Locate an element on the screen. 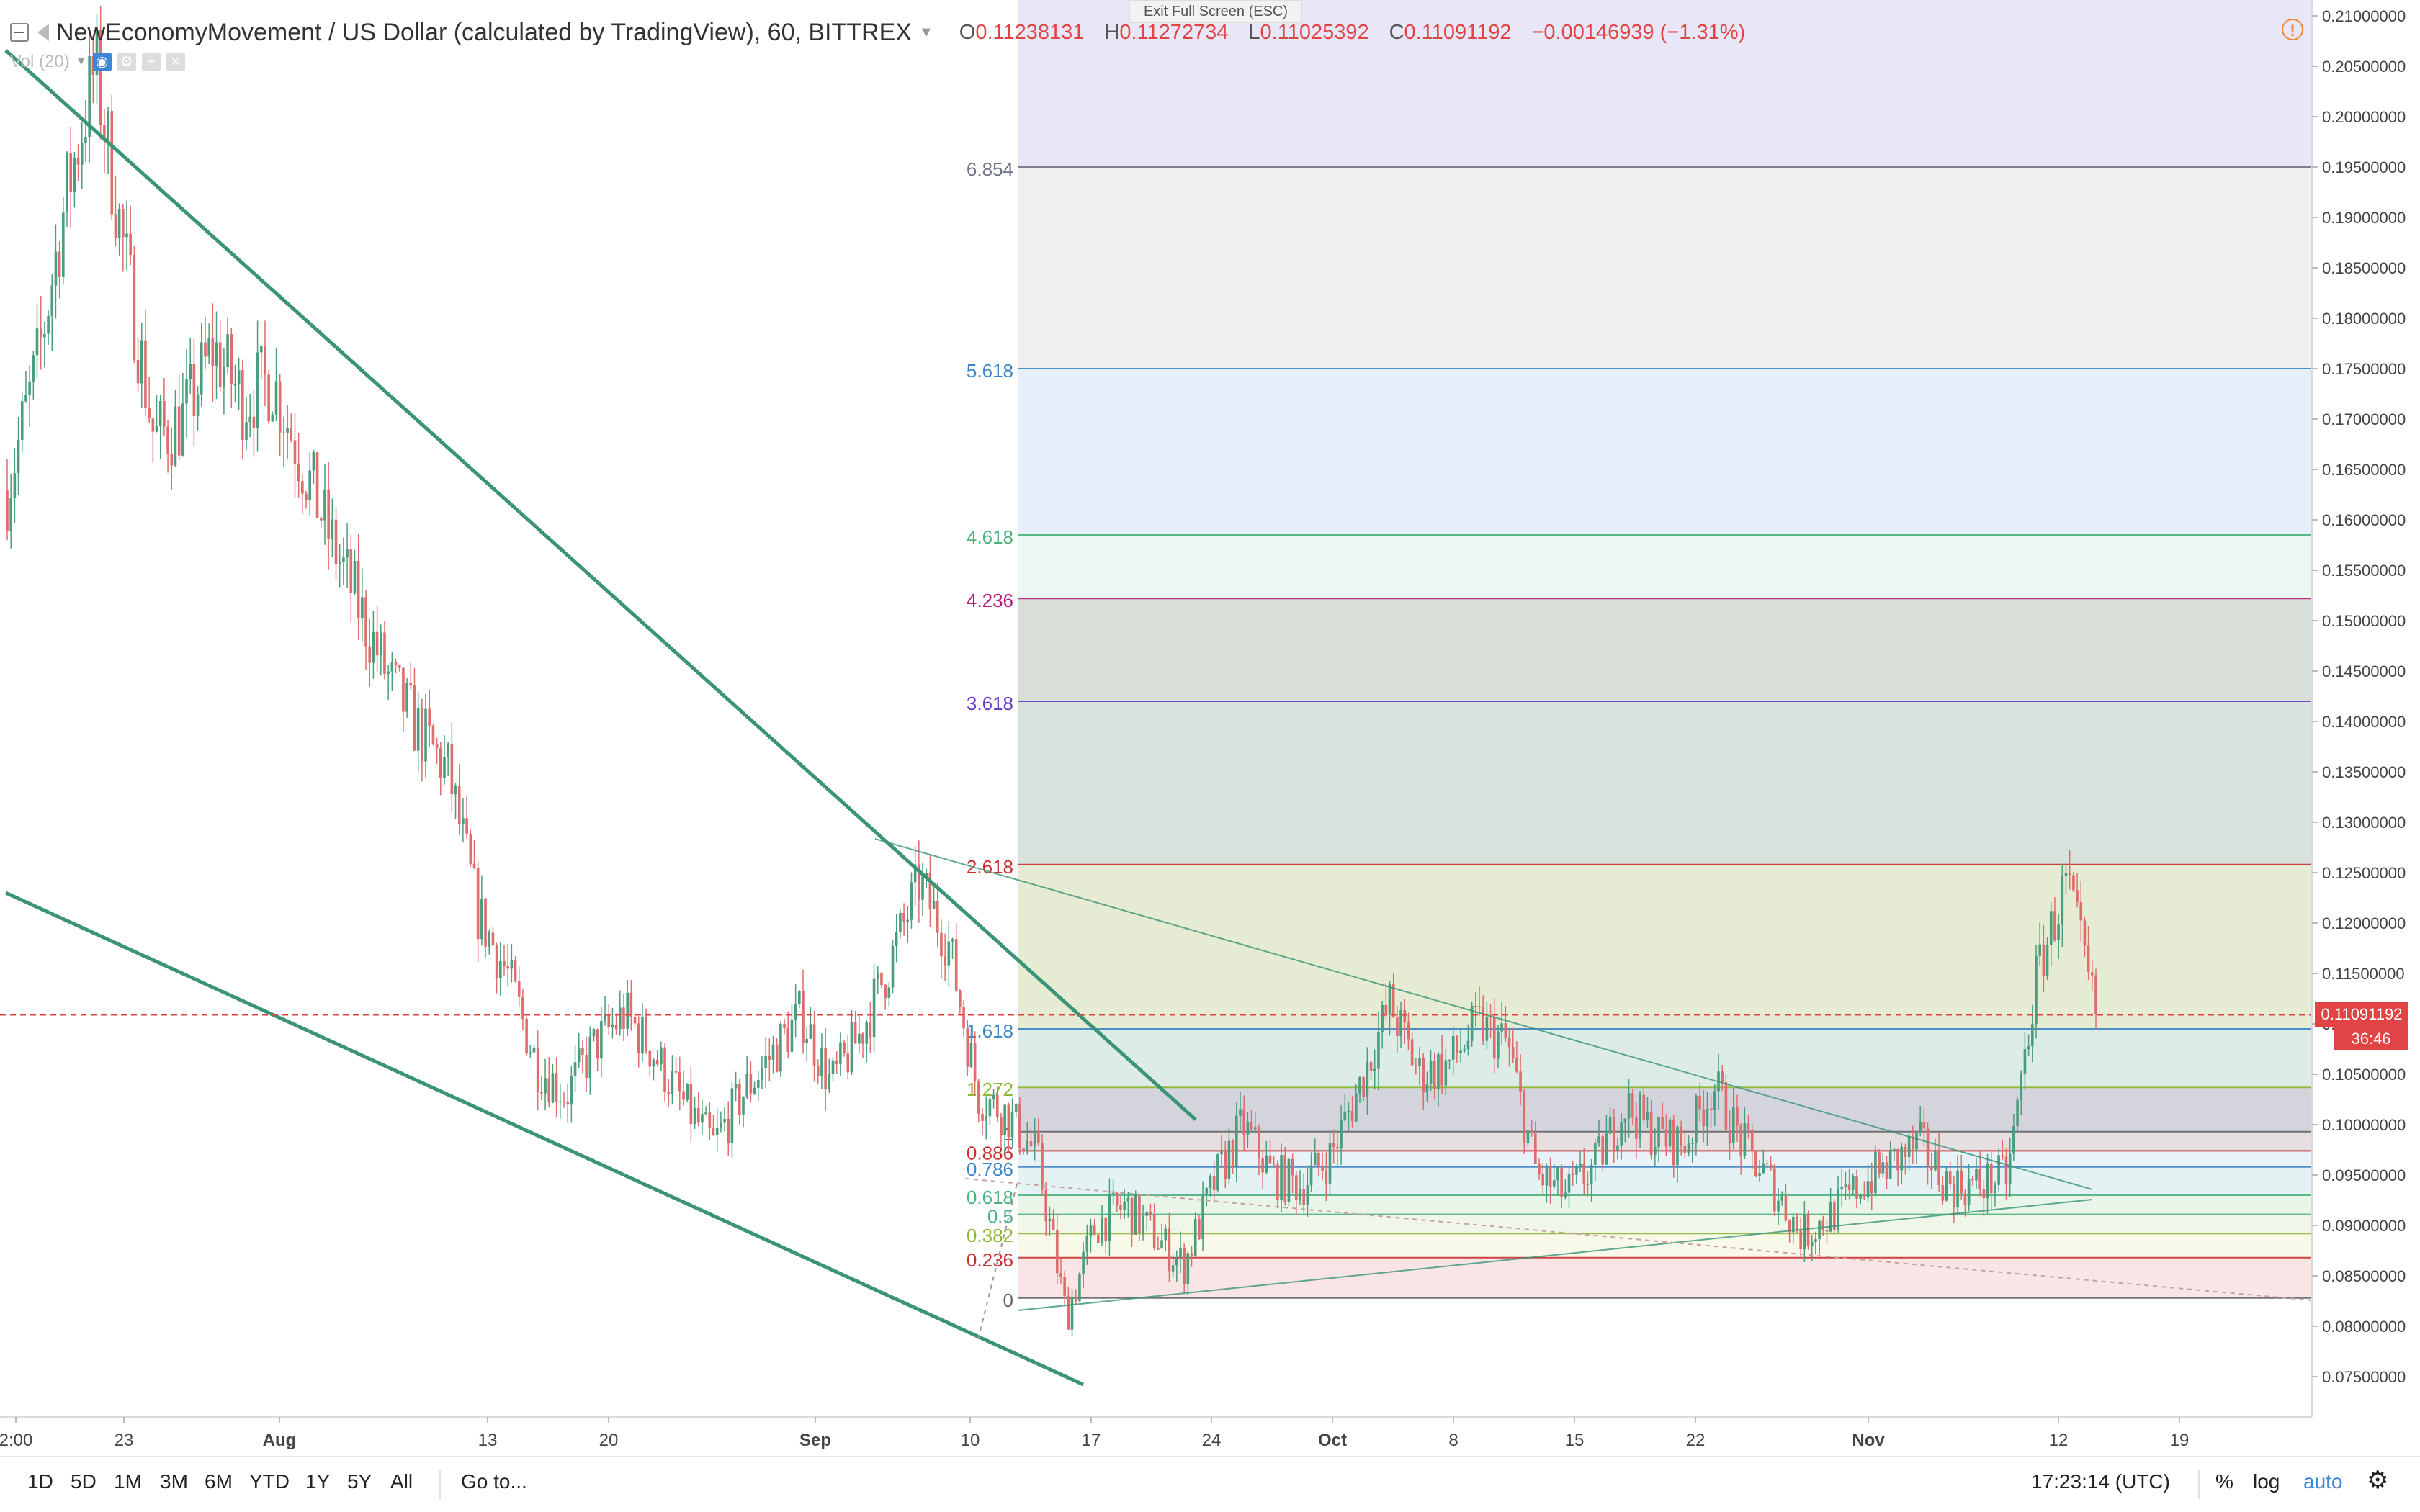 Image resolution: width=2420 pixels, height=1512 pixels. close-icon: × is located at coordinates (175, 62).